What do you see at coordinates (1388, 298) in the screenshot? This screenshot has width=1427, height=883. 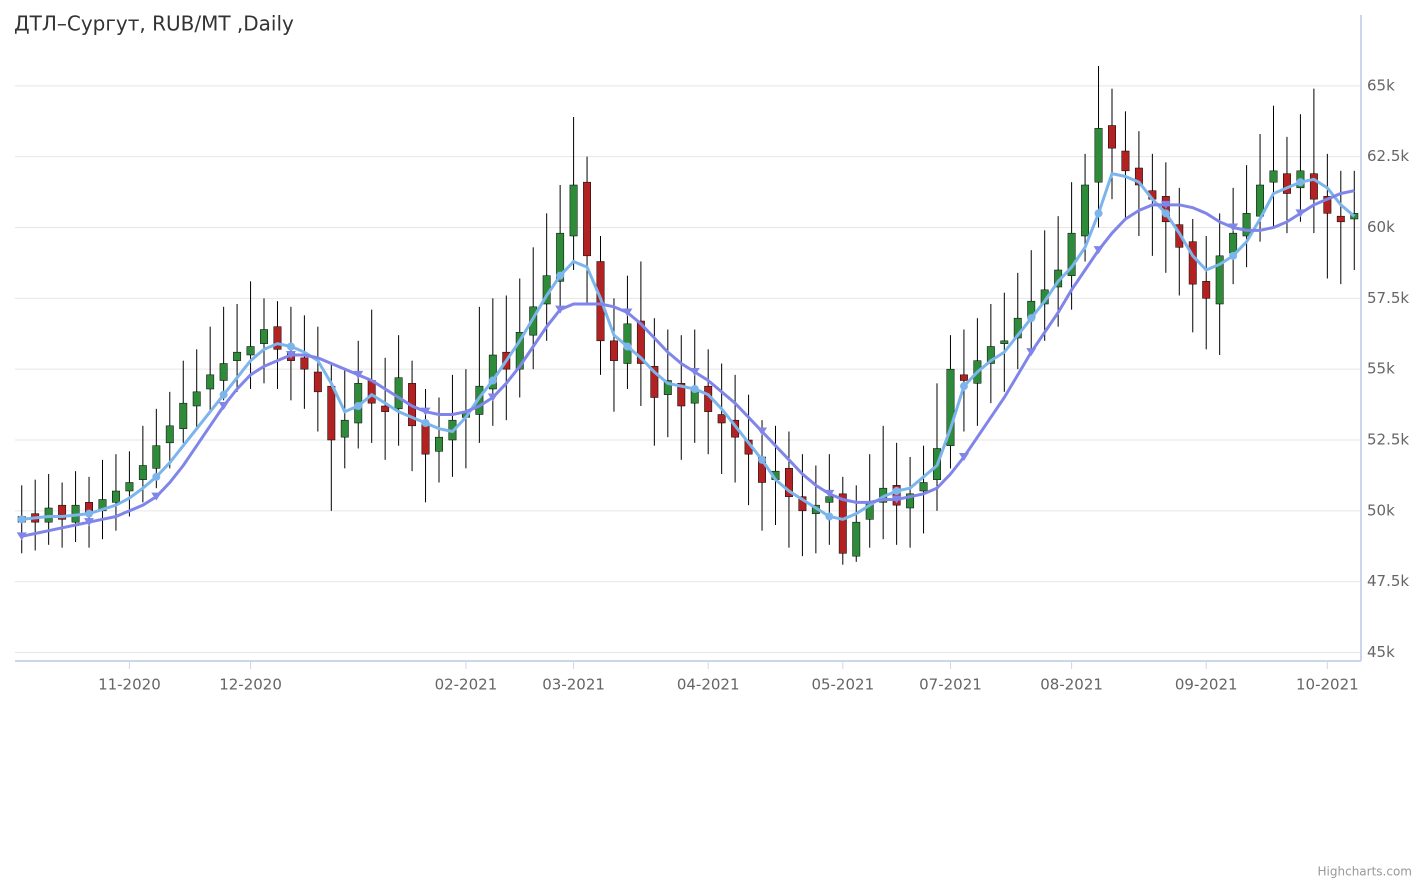 I see `y-tick-label: 57.5k` at bounding box center [1388, 298].